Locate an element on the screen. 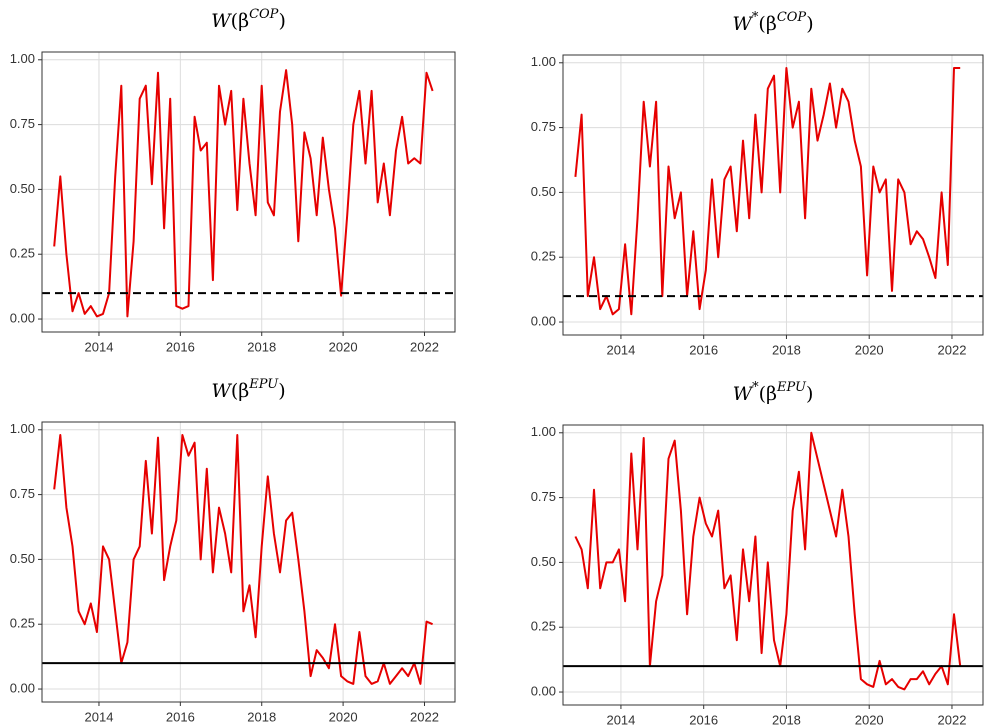  panel-title: W(βEPU) is located at coordinates (248, 389).